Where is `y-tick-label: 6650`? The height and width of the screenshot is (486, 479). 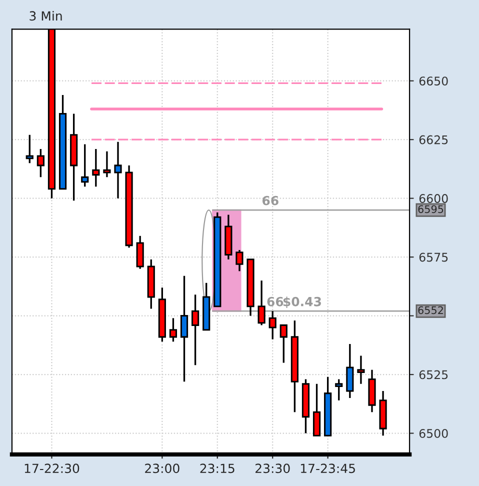 y-tick-label: 6650 is located at coordinates (433, 81).